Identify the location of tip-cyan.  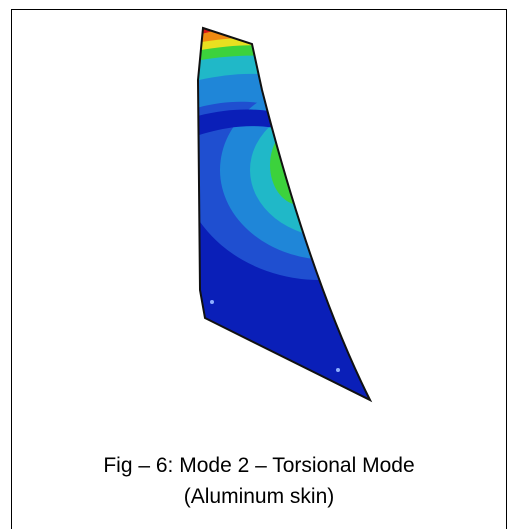
(234, 67).